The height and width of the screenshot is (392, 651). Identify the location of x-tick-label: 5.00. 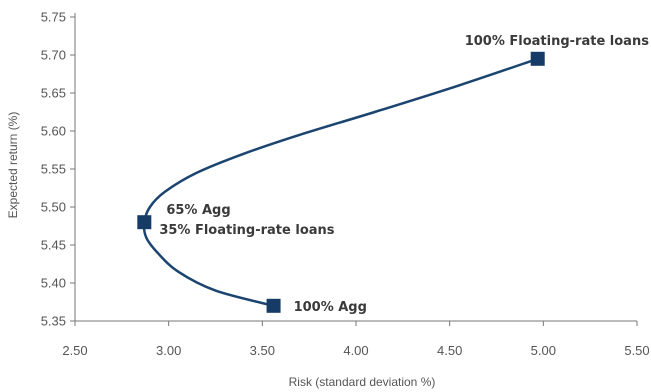
(543, 350).